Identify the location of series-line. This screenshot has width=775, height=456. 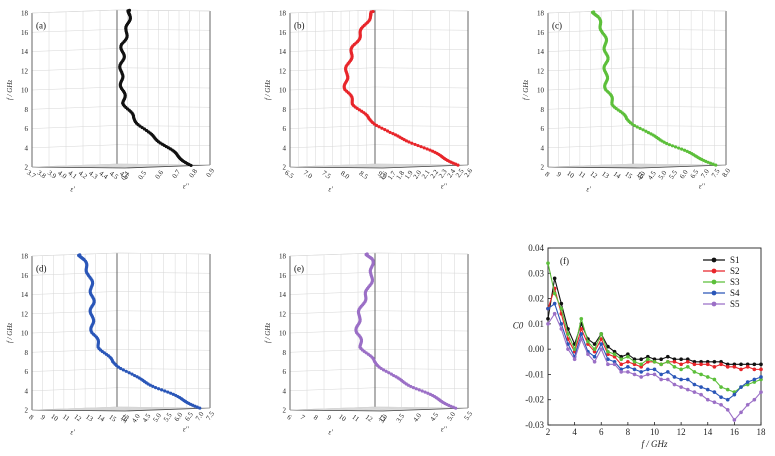
(138, 331).